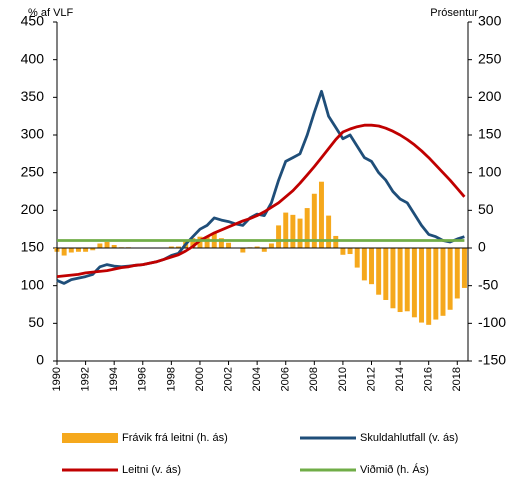  What do you see at coordinates (90, 438) in the screenshot?
I see `legend-swatch` at bounding box center [90, 438].